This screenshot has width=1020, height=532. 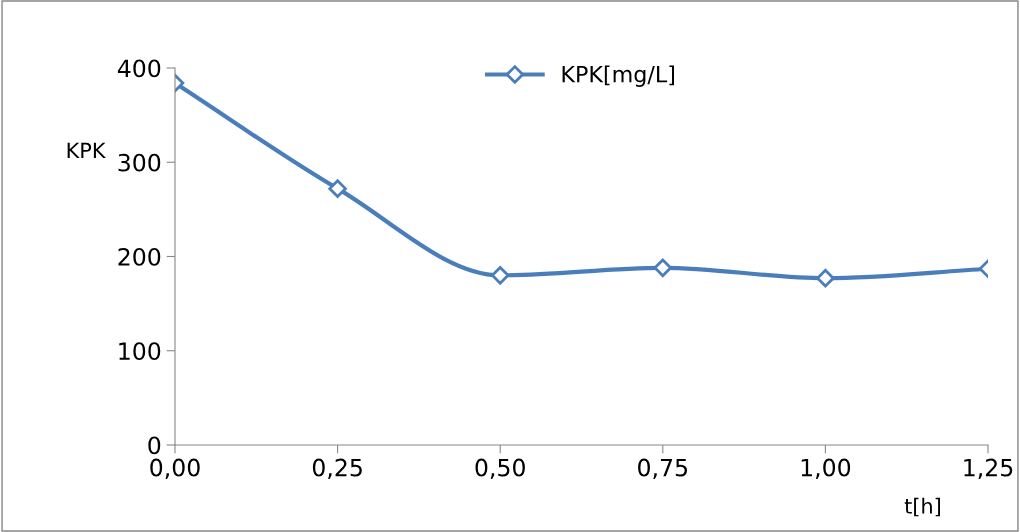 What do you see at coordinates (337, 468) in the screenshot?
I see `x-tick-label: 0,25` at bounding box center [337, 468].